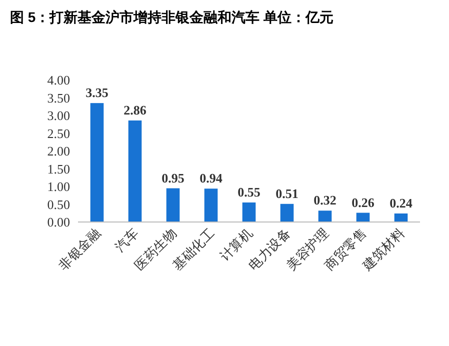 This screenshot has width=449, height=346. What do you see at coordinates (249, 192) in the screenshot?
I see `data-label: 0.55` at bounding box center [249, 192].